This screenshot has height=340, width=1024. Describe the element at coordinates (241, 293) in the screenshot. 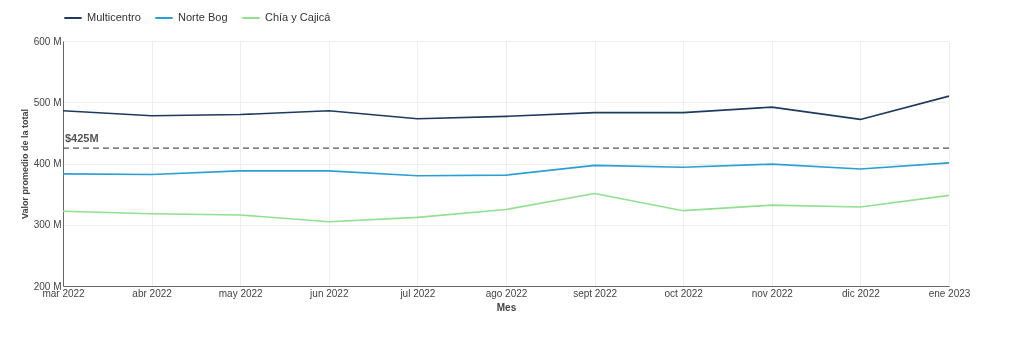

I see `x-tick-label: may 2022` at that location.